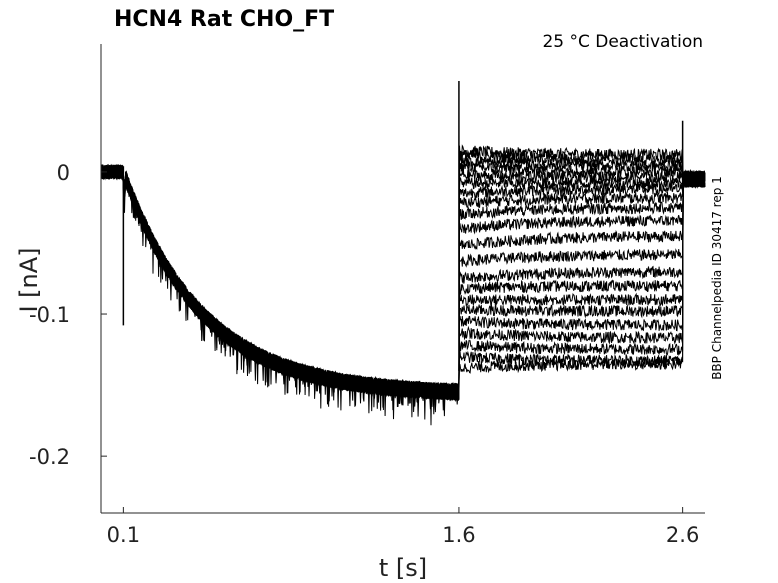 The width and height of the screenshot is (778, 583). I want to click on y-axis-label: I [nA], so click(29, 279).